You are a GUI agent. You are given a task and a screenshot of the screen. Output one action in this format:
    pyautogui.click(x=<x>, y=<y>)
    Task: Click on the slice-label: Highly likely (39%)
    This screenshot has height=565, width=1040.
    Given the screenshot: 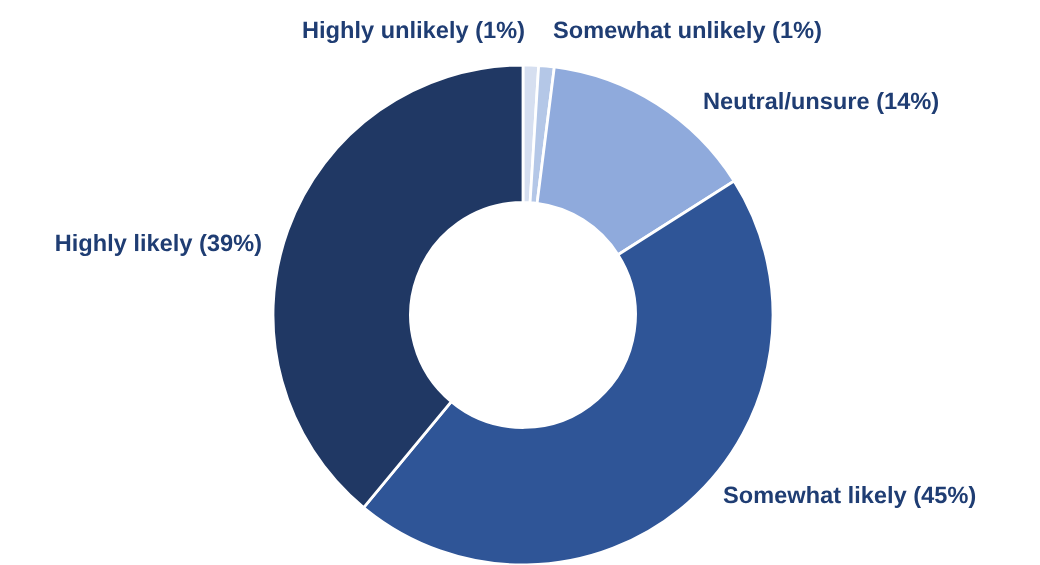 What is the action you would take?
    pyautogui.click(x=158, y=245)
    